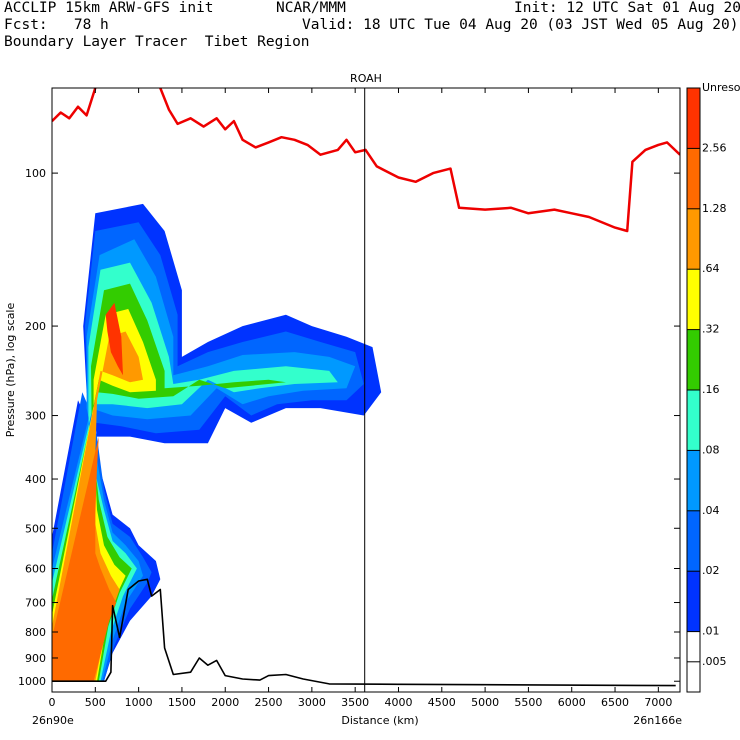  I want to click on x-tick-label: 7000, so click(658, 702).